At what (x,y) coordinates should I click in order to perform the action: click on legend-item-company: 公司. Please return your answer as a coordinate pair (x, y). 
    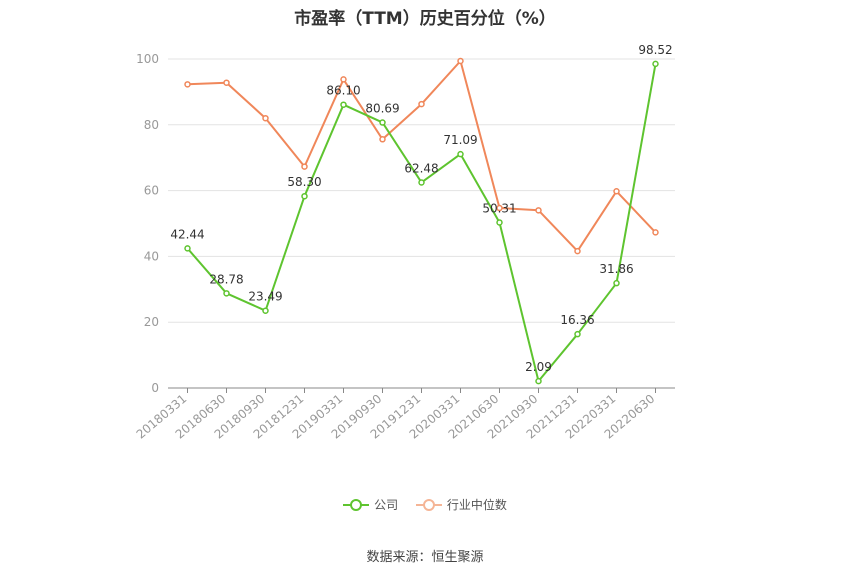
    Looking at the image, I should click on (370, 504).